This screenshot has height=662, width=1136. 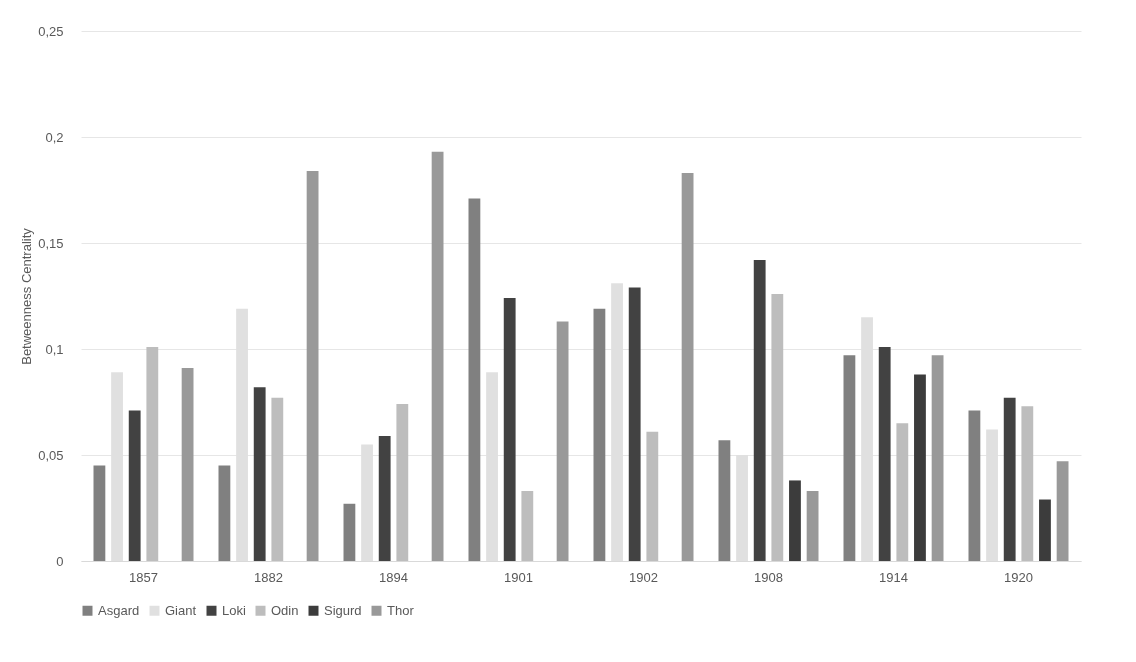 I want to click on y-tick-label: 0,05, so click(x=51, y=455).